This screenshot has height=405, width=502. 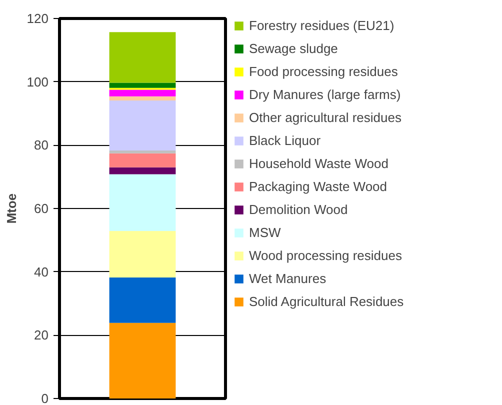 What do you see at coordinates (37, 18) in the screenshot?
I see `y-tick-label: 120` at bounding box center [37, 18].